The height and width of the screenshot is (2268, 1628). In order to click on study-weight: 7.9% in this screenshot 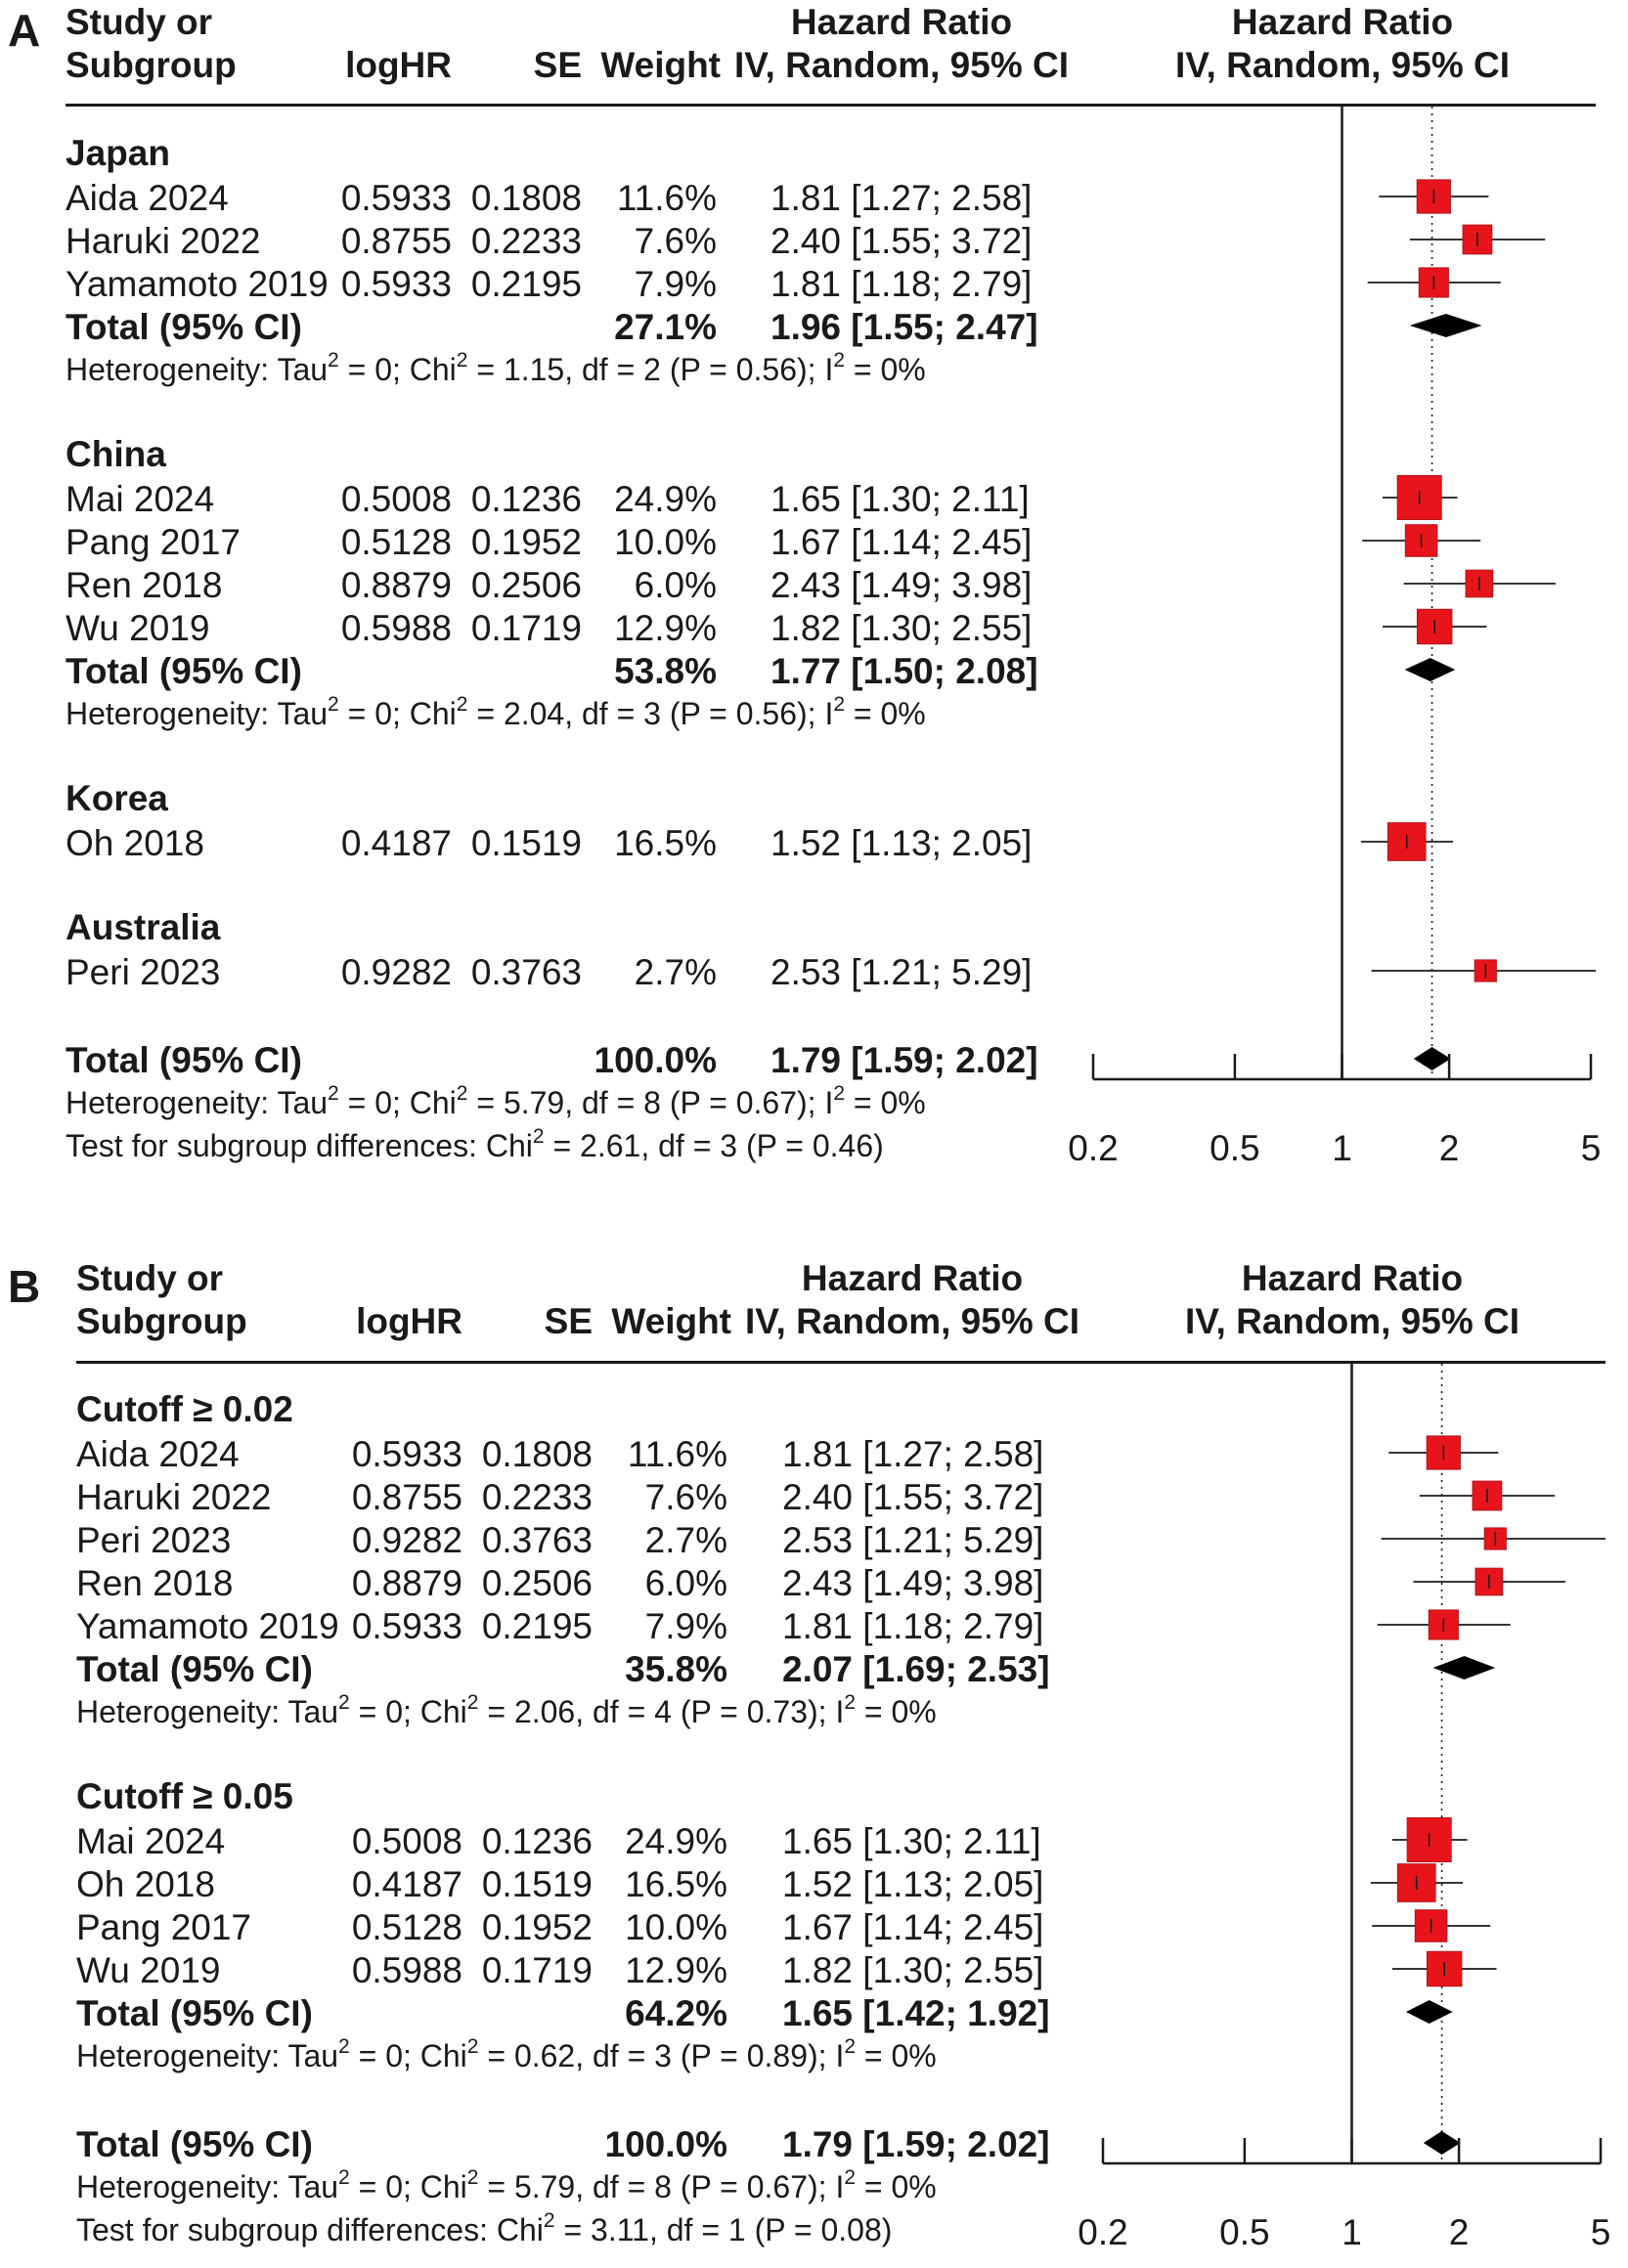, I will do `click(685, 1626)`.